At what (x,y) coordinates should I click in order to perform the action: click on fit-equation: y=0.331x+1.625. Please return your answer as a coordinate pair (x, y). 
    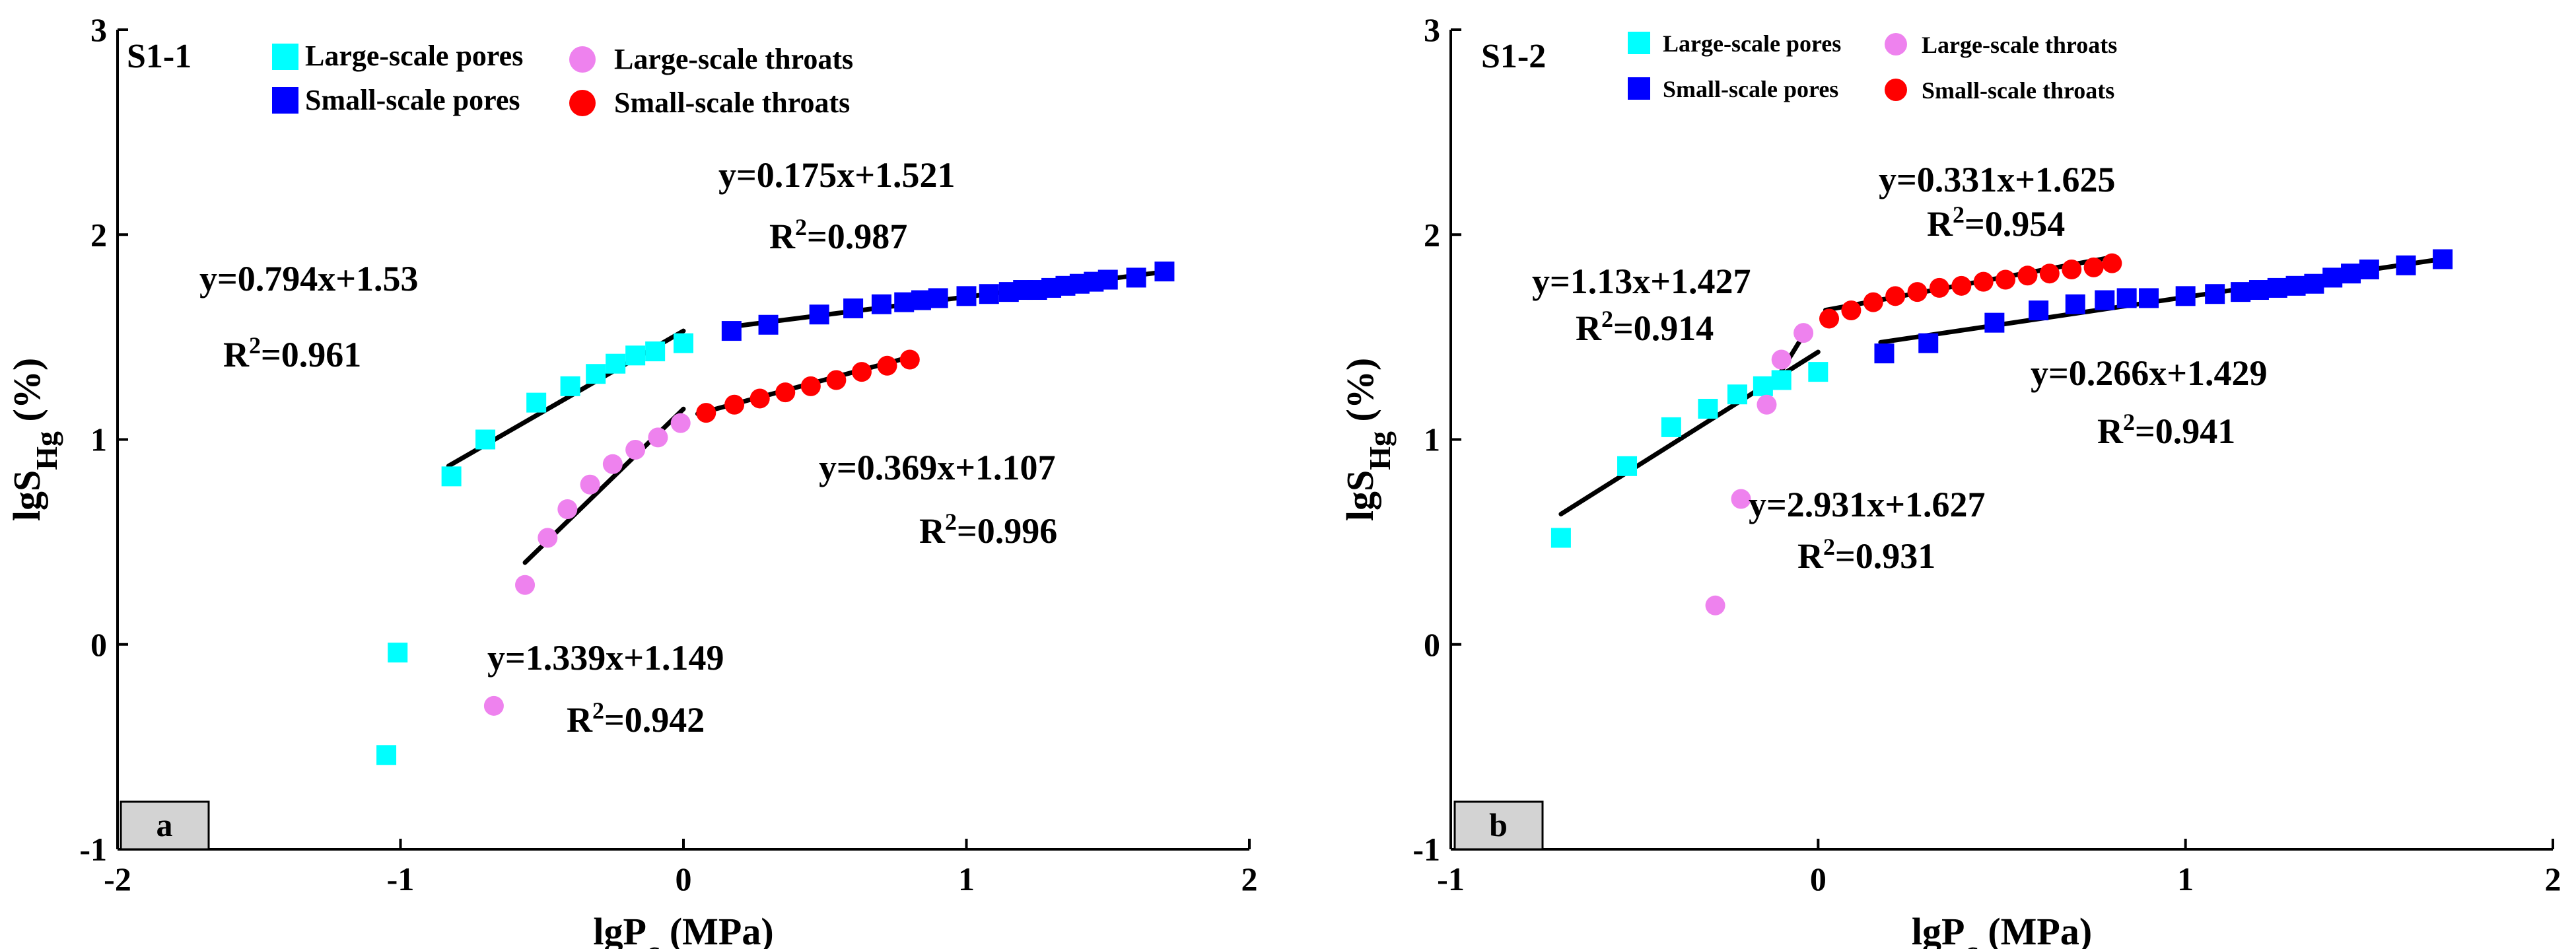
    Looking at the image, I should click on (1998, 179).